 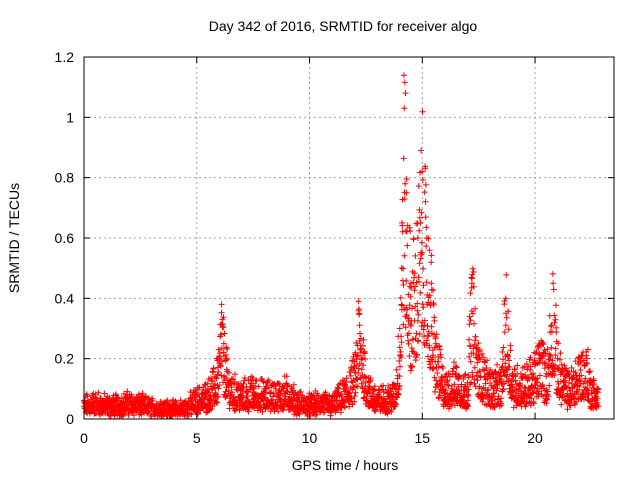 I want to click on x-tick-label: 10, so click(x=310, y=438).